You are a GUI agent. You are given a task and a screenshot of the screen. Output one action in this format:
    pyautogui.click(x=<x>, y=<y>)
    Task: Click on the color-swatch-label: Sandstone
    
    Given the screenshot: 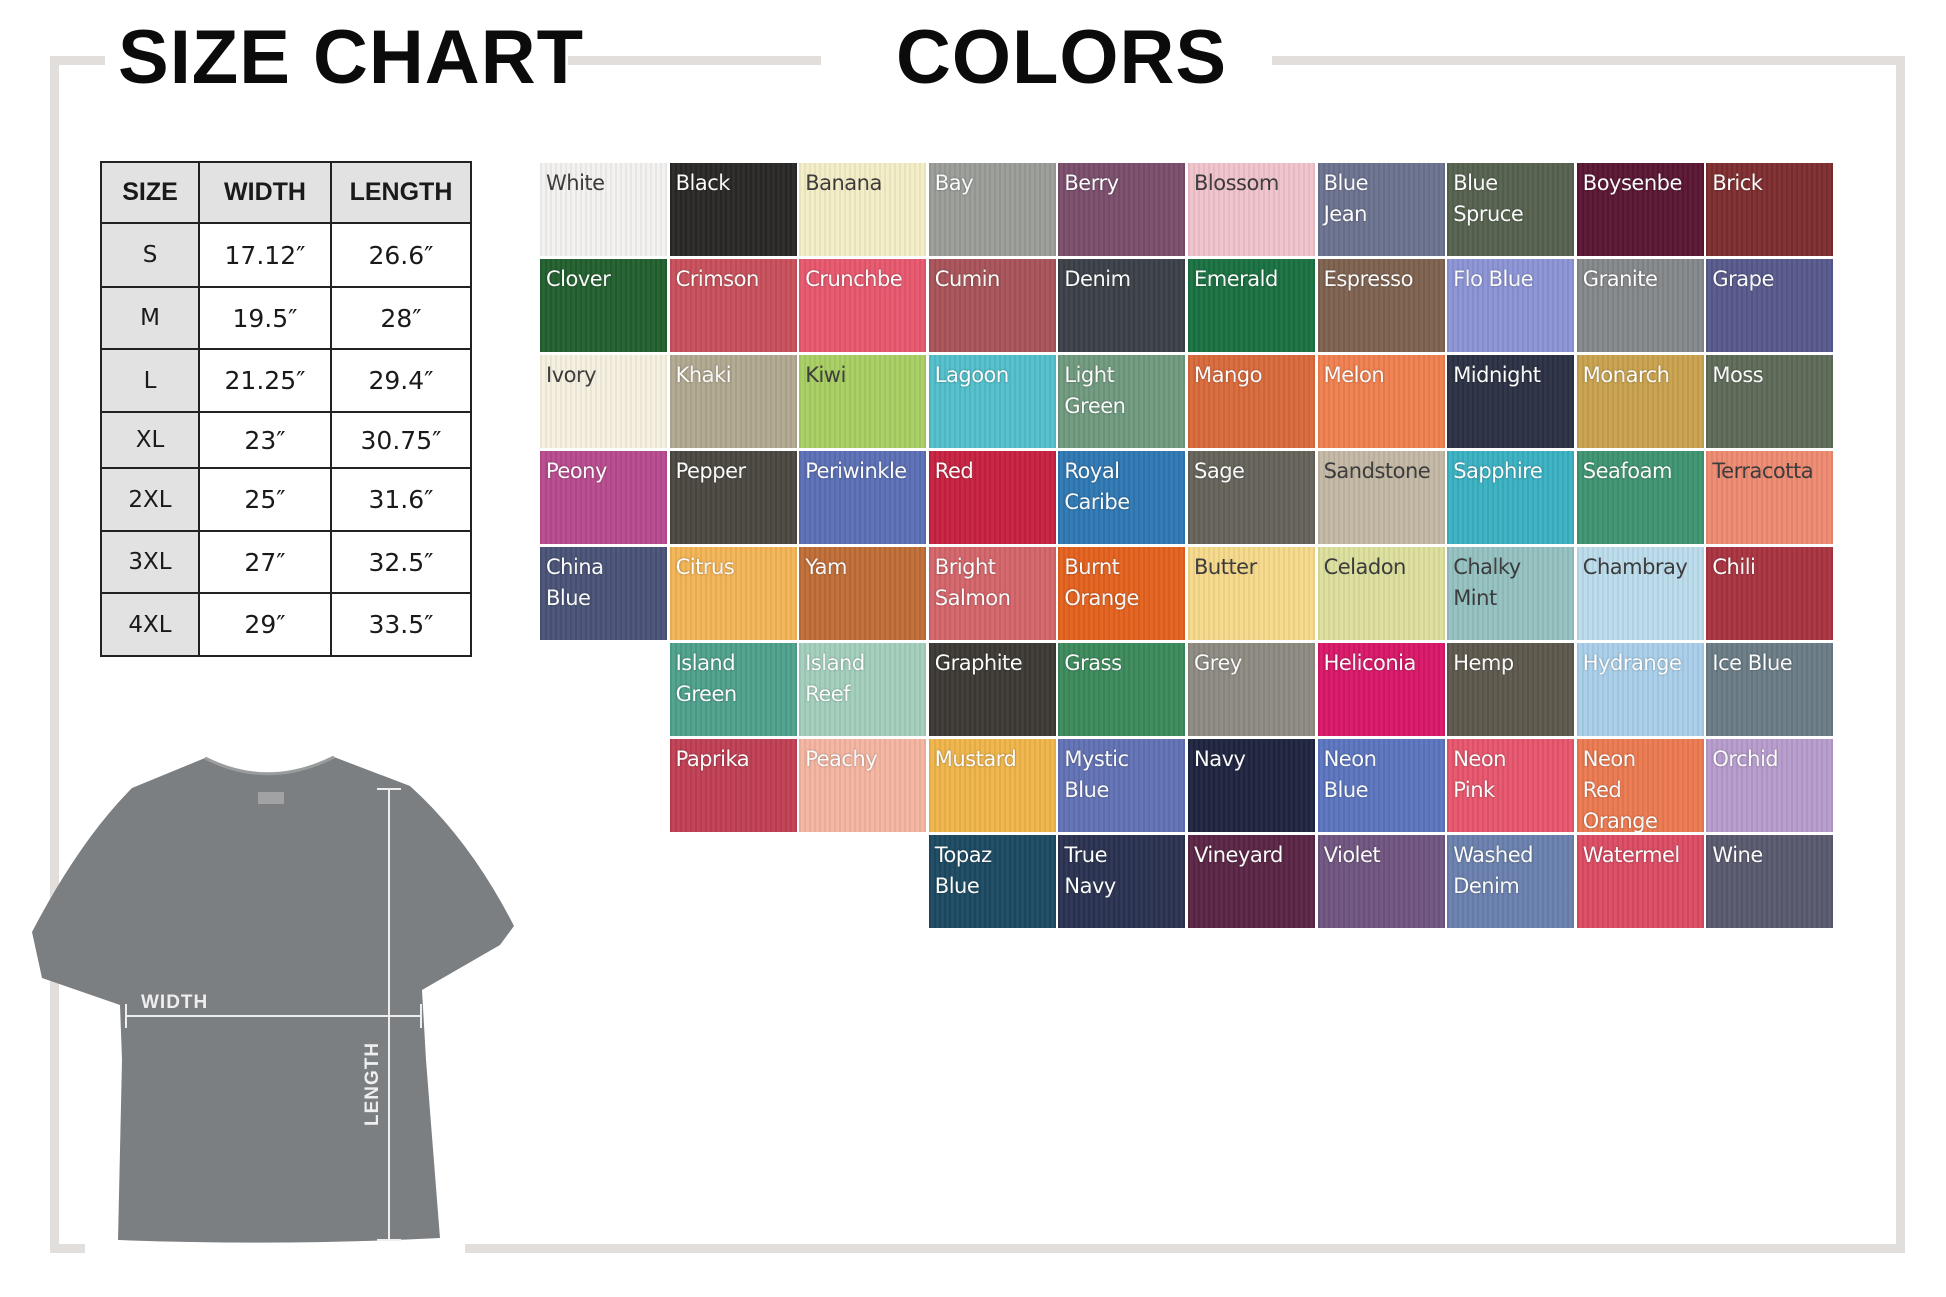 What is the action you would take?
    pyautogui.click(x=1377, y=471)
    